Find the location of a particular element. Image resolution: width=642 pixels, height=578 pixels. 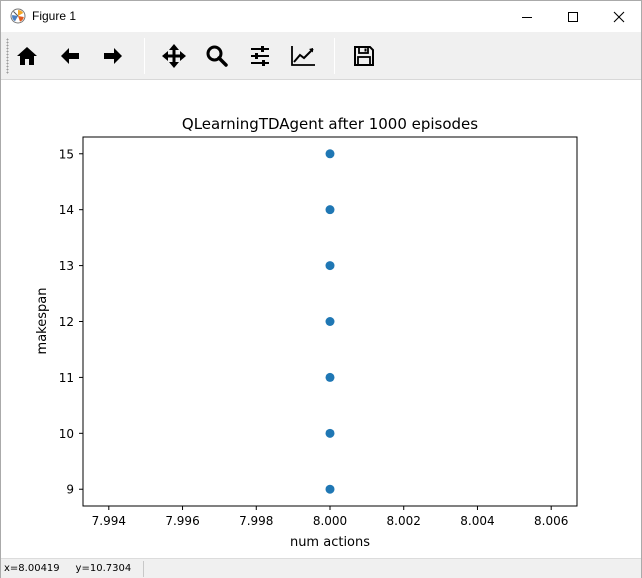

window-title: Figure 1 is located at coordinates (54, 16).